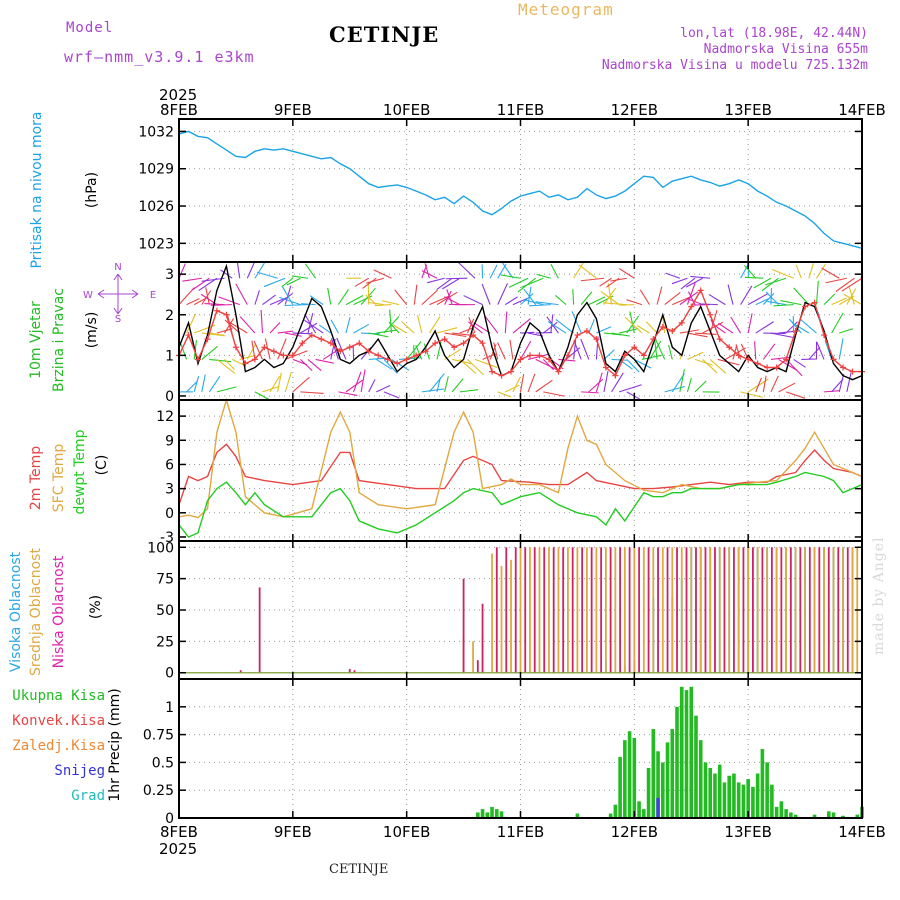  Describe the element at coordinates (169, 316) in the screenshot. I see `y-tick-label: 2` at that location.